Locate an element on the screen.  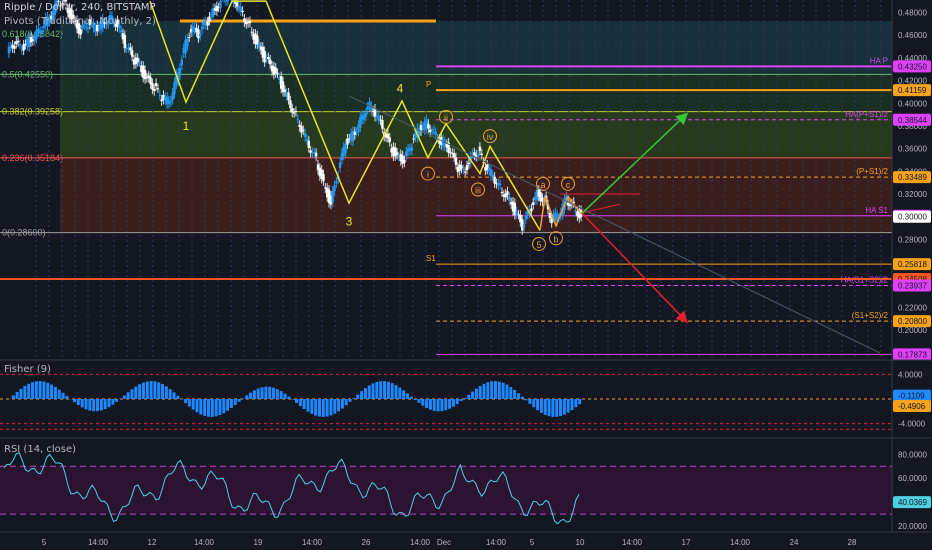
price-tick-label: 0.38000 is located at coordinates (912, 126).